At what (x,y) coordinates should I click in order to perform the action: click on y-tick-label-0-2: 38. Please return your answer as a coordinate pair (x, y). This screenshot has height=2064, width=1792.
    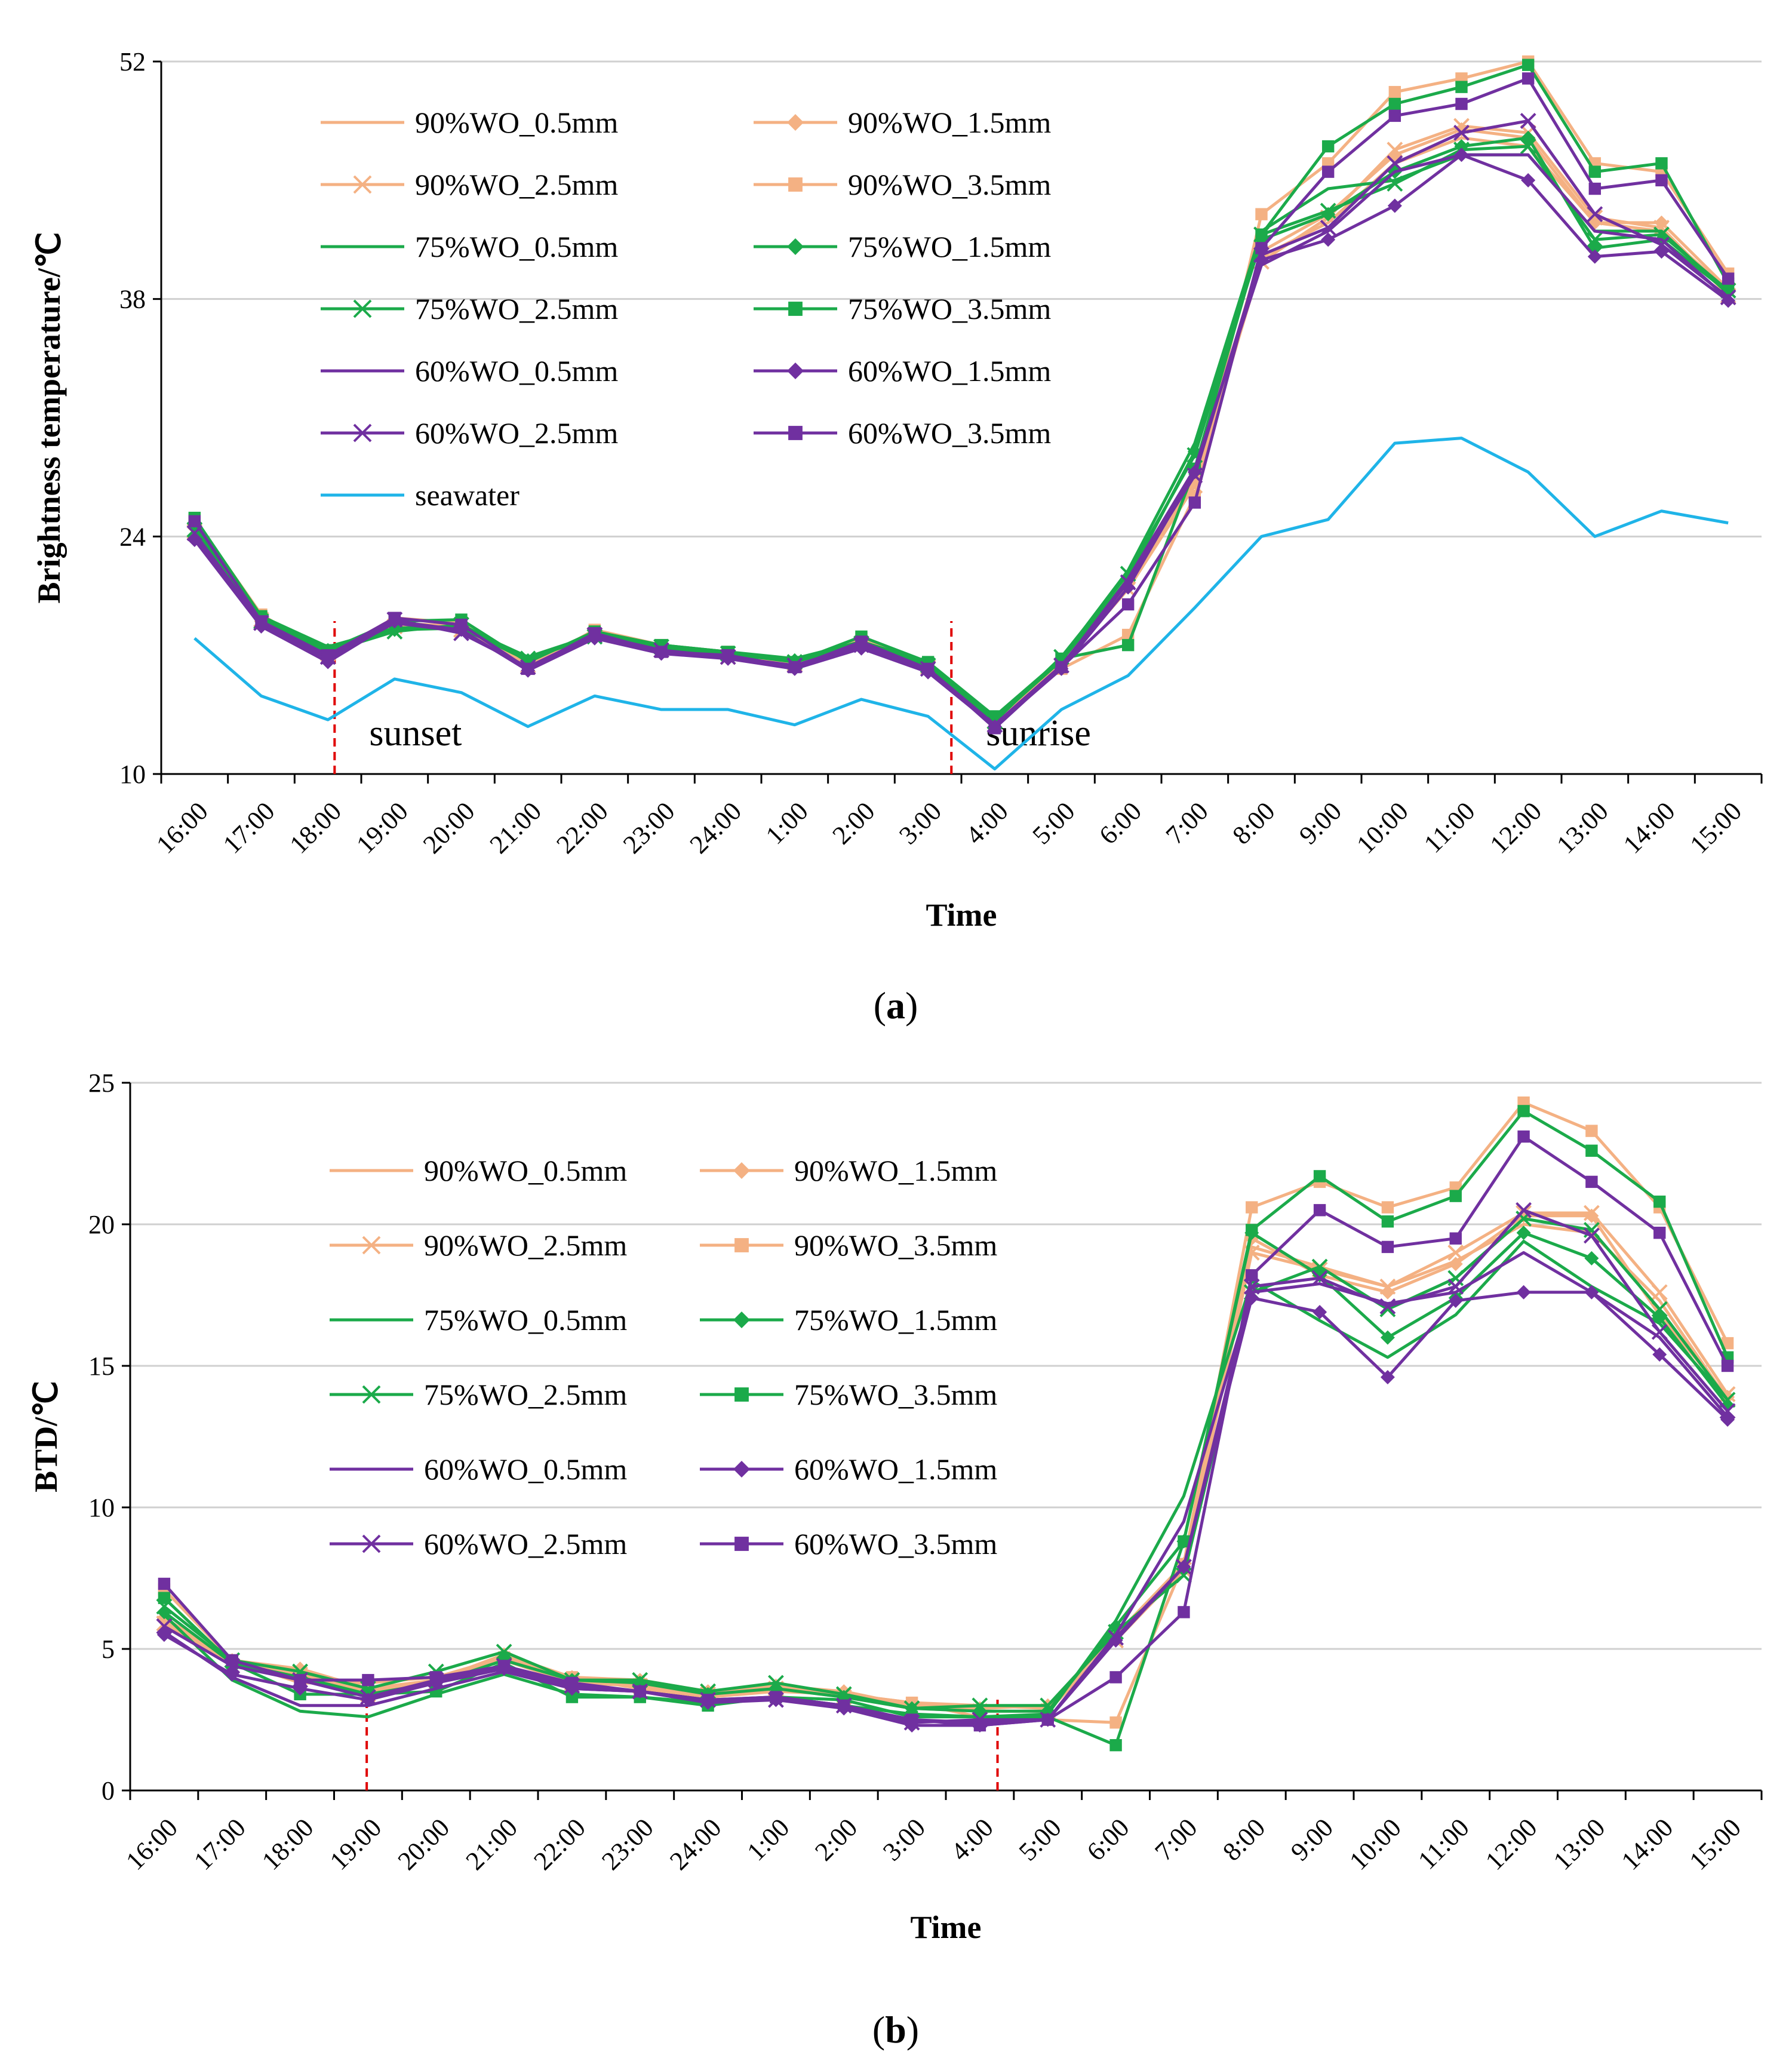
    Looking at the image, I should click on (132, 299).